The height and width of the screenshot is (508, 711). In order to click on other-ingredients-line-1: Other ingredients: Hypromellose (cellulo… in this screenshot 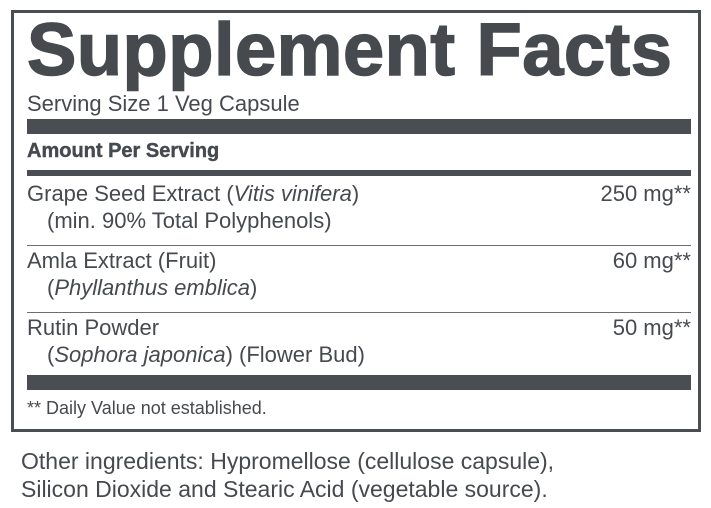, I will do `click(288, 461)`.